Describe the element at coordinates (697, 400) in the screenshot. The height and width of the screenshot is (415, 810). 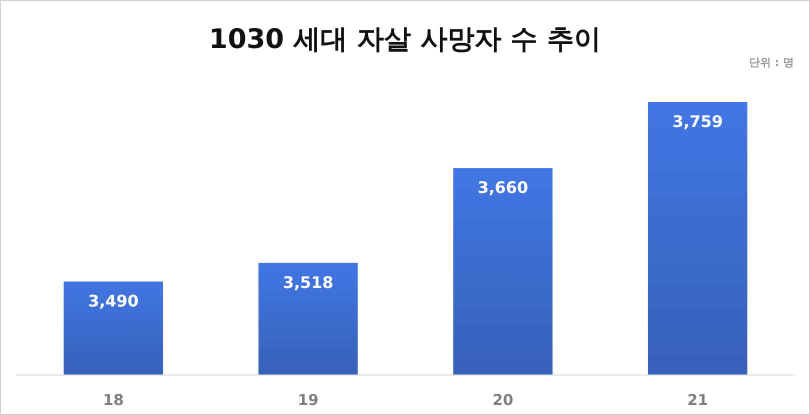
I see `x-tick-label: 21` at that location.